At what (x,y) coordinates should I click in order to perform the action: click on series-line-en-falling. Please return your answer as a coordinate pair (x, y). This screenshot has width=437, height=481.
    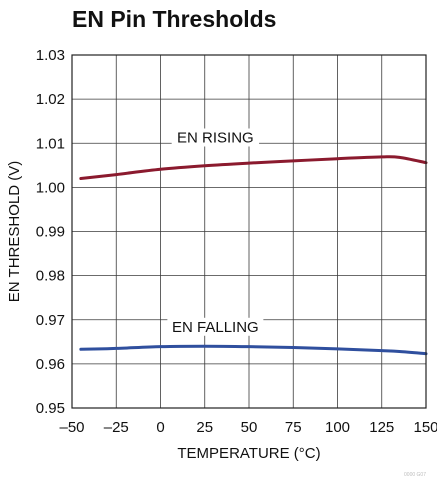
    Looking at the image, I should click on (253, 350).